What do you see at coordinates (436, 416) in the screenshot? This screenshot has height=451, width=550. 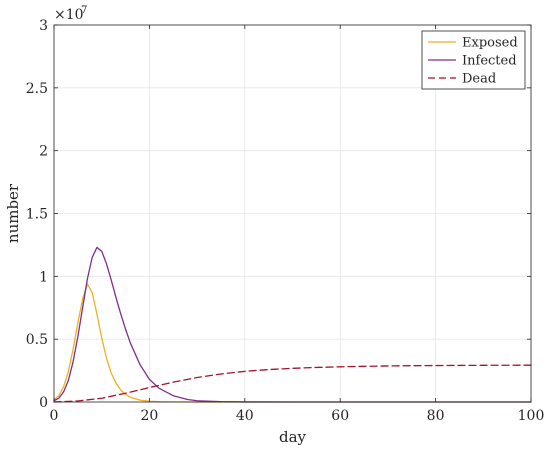 I see `x-tick-label: 80` at bounding box center [436, 416].